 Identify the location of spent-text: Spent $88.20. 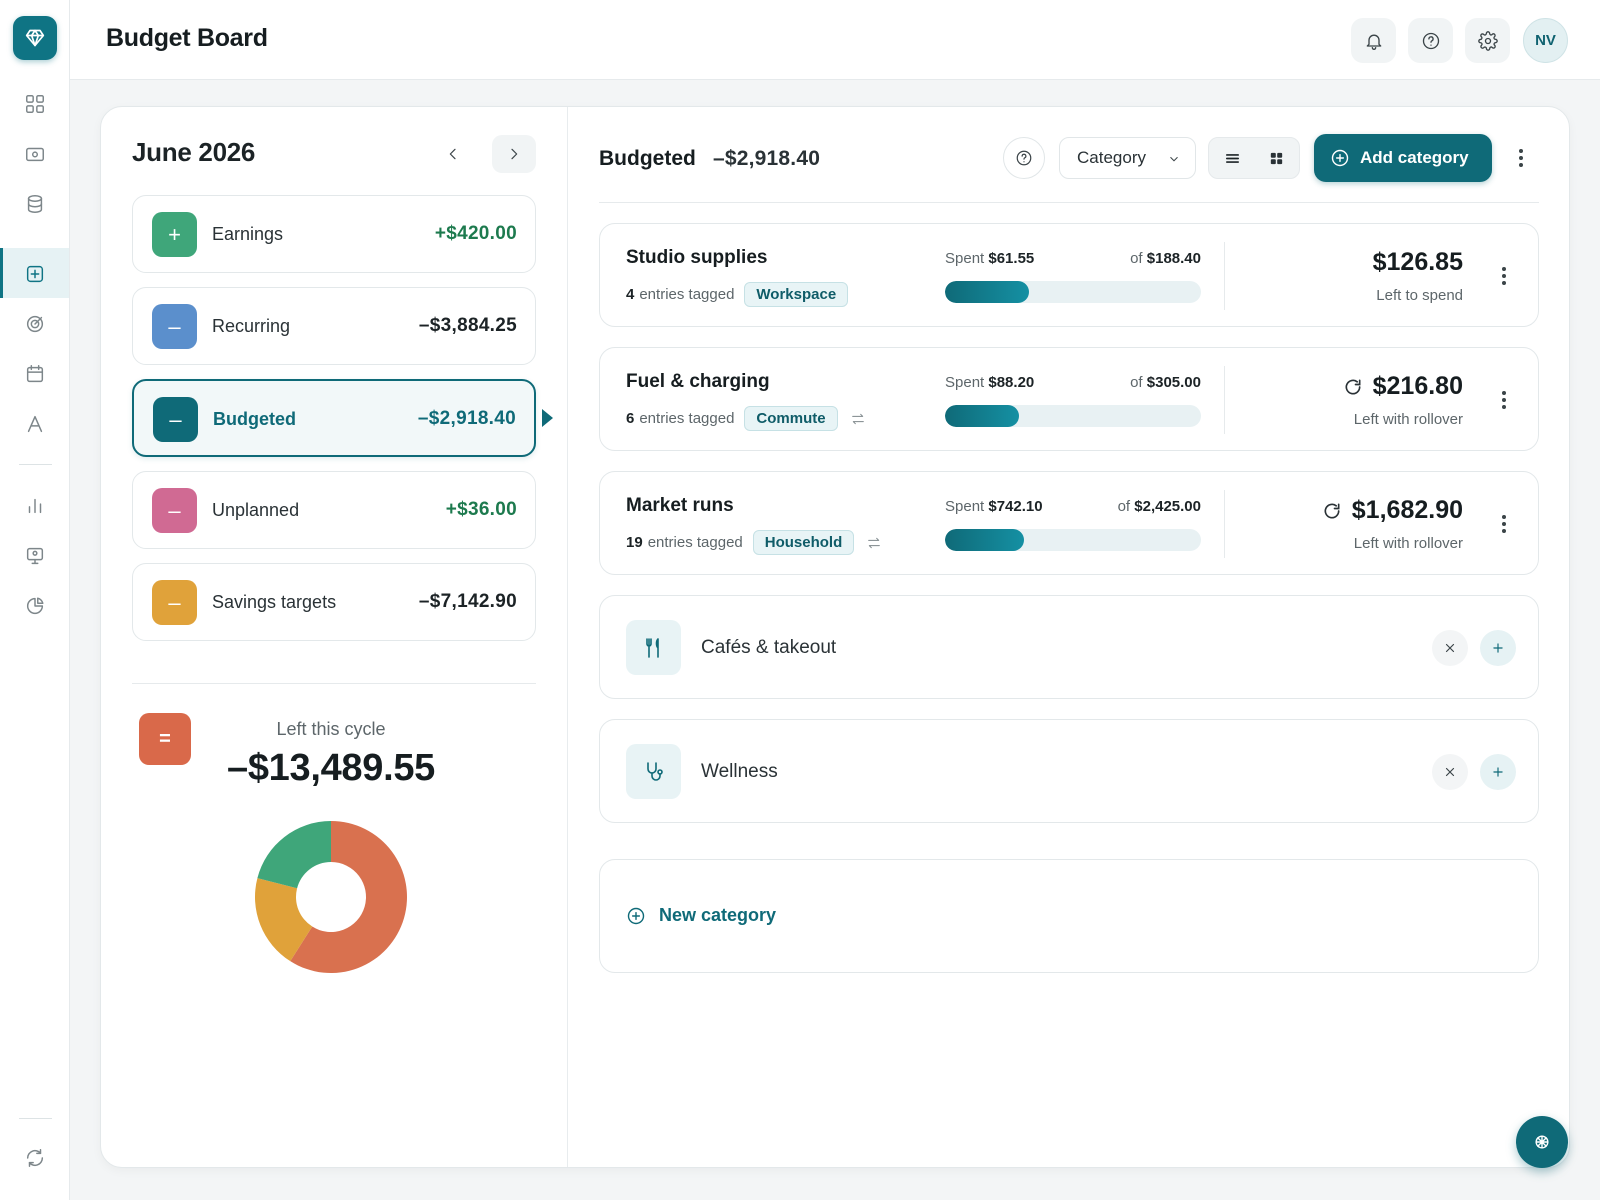
(989, 382).